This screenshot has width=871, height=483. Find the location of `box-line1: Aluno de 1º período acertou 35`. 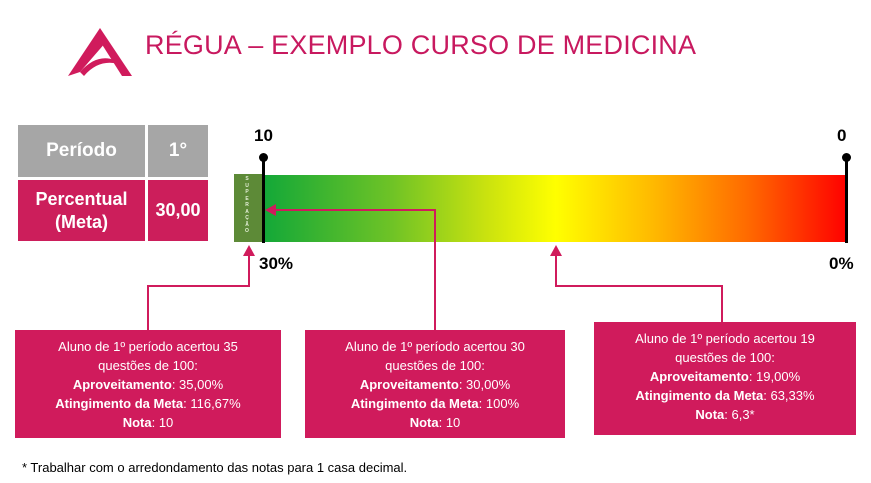

box-line1: Aluno de 1º período acertou 35 is located at coordinates (148, 346).